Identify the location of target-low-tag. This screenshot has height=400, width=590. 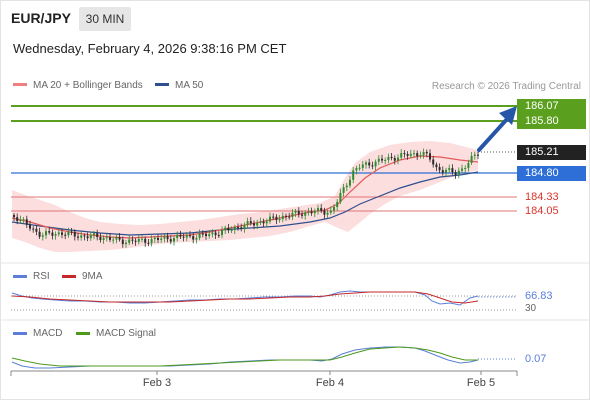
(551, 121).